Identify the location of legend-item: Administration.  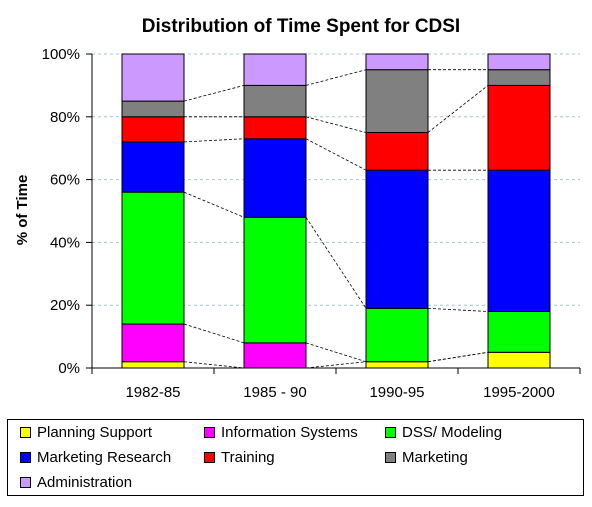
(76, 483).